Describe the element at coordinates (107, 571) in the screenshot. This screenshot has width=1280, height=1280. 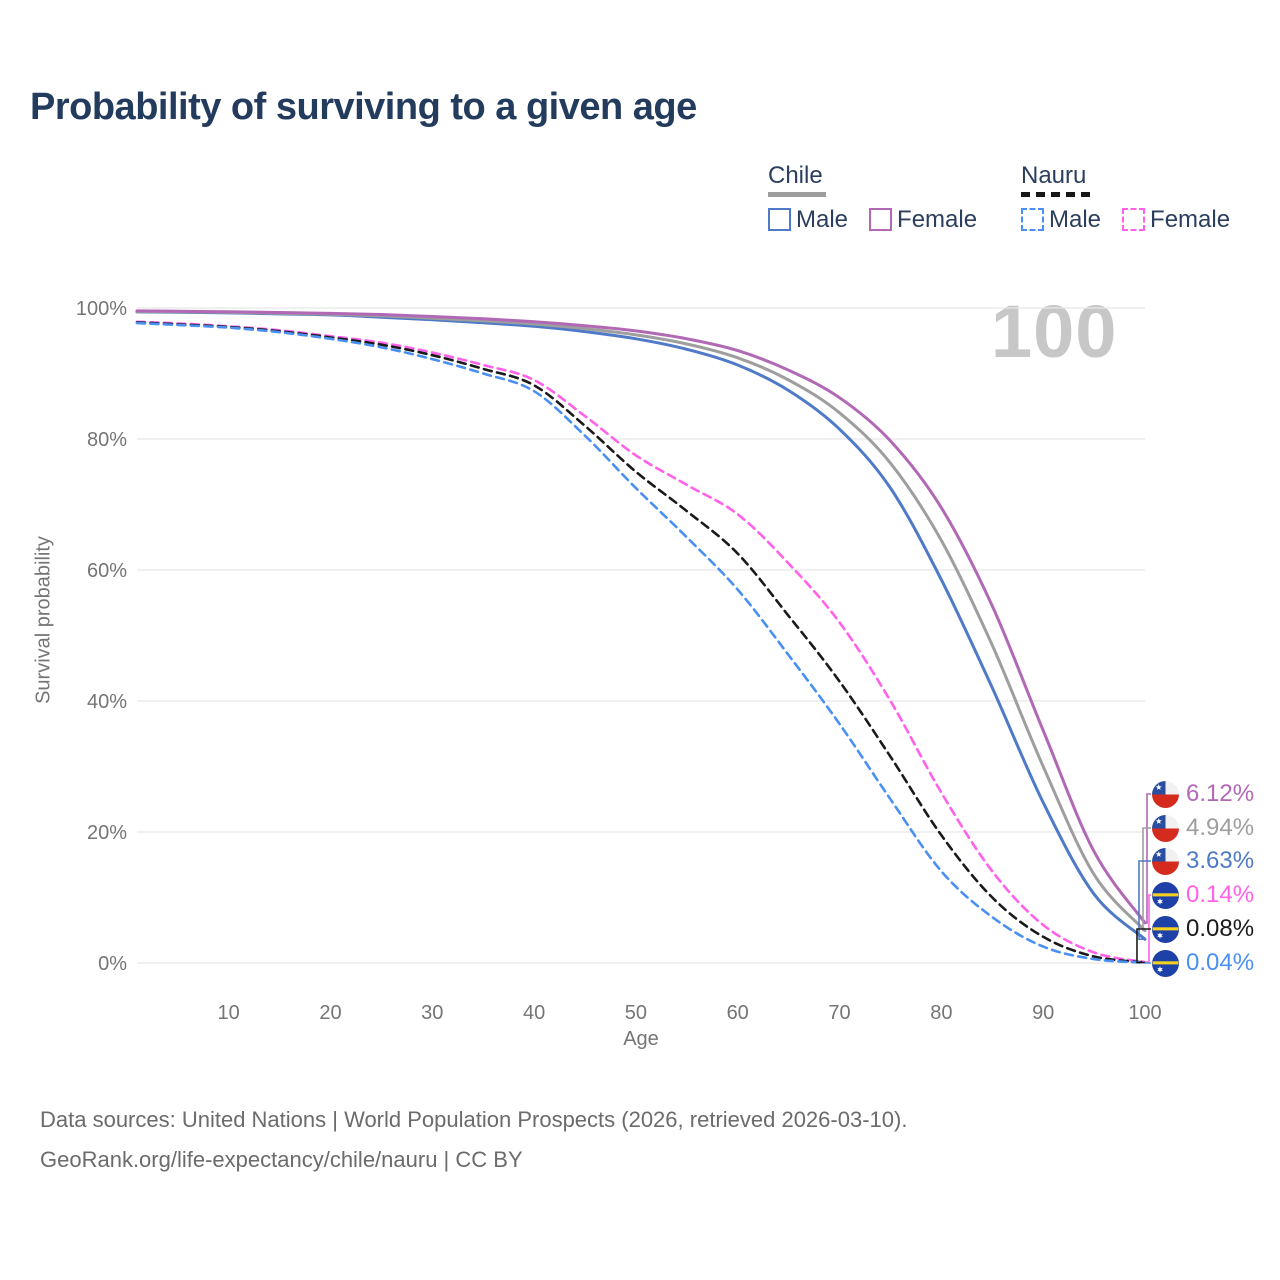
I see `y-tick-label: 60%` at that location.